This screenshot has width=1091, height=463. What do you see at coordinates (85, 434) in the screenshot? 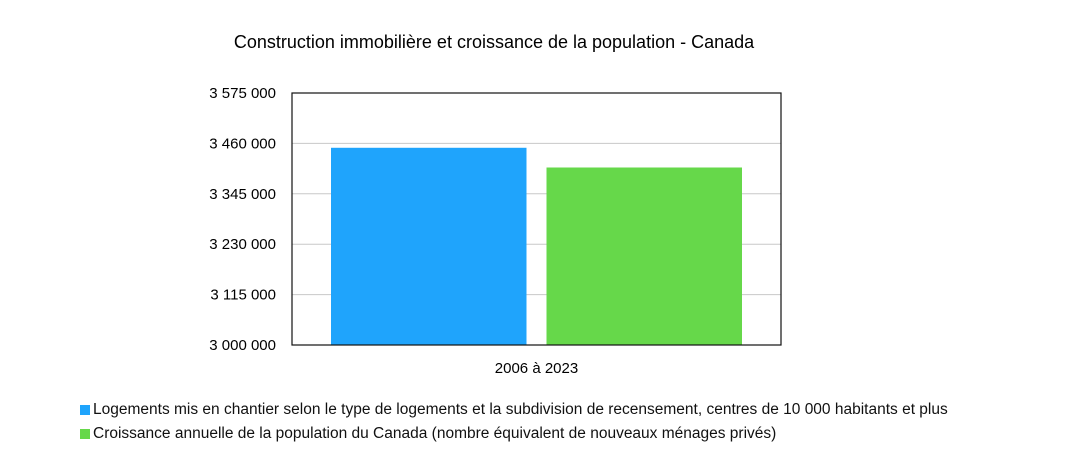
I see `legend-swatch-population-growth` at bounding box center [85, 434].